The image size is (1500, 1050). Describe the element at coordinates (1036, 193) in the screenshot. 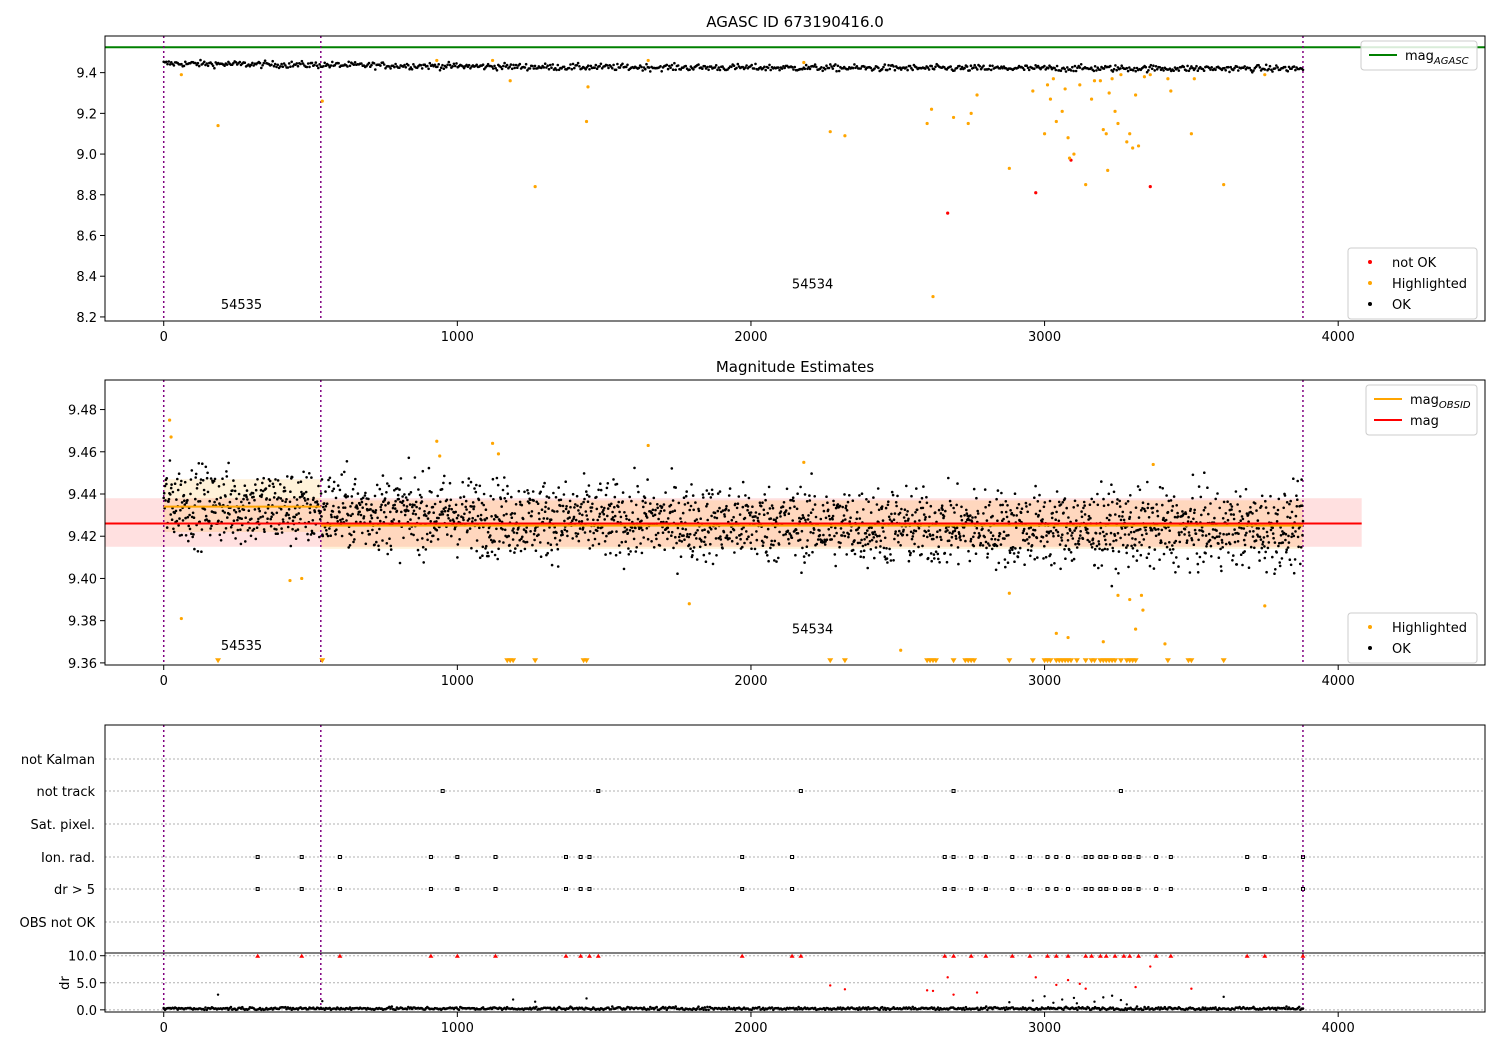

I see `panel1-not-ok-point` at that location.